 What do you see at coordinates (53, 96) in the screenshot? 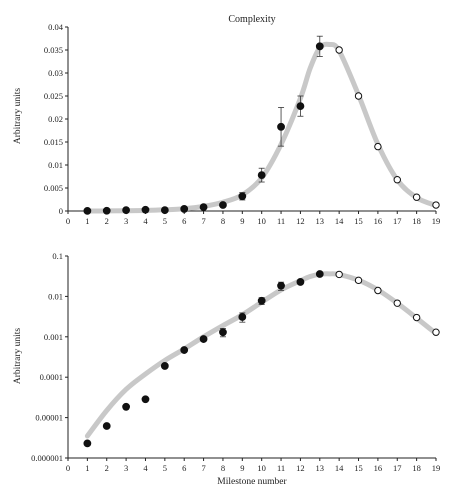
I see `y-tick-label: 0.025` at bounding box center [53, 96].